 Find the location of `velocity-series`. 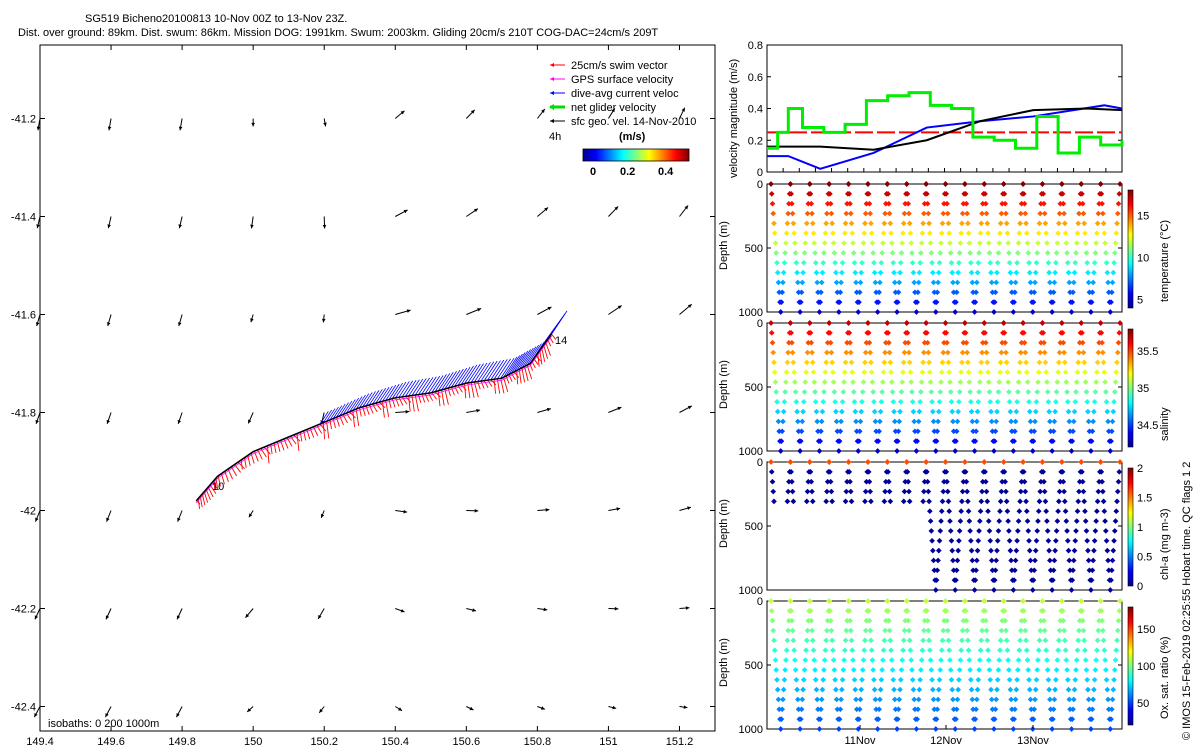

velocity-series is located at coordinates (945, 130).